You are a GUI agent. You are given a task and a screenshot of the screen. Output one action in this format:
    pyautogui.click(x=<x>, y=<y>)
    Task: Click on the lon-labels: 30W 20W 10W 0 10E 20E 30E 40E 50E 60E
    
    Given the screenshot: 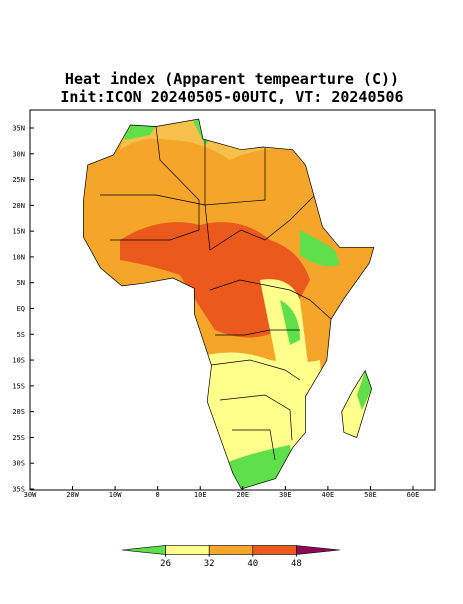 What is the action you would take?
    pyautogui.click(x=222, y=492)
    